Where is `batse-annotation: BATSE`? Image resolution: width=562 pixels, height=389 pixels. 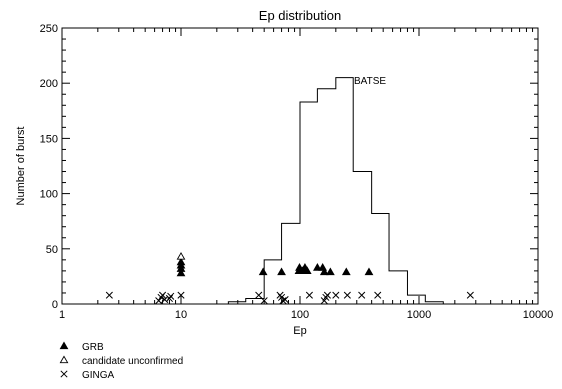
batse-annotation: BATSE is located at coordinates (370, 81).